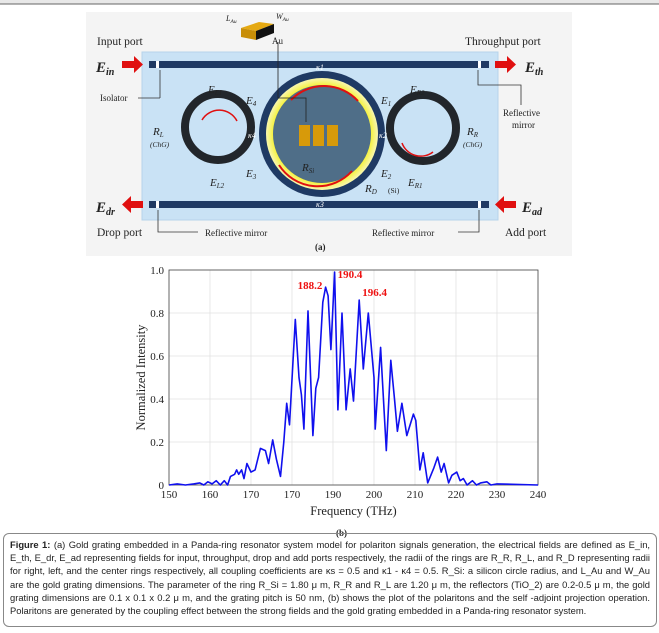 This screenshot has height=633, width=659. I want to click on add-arrow-icon, so click(505, 204).